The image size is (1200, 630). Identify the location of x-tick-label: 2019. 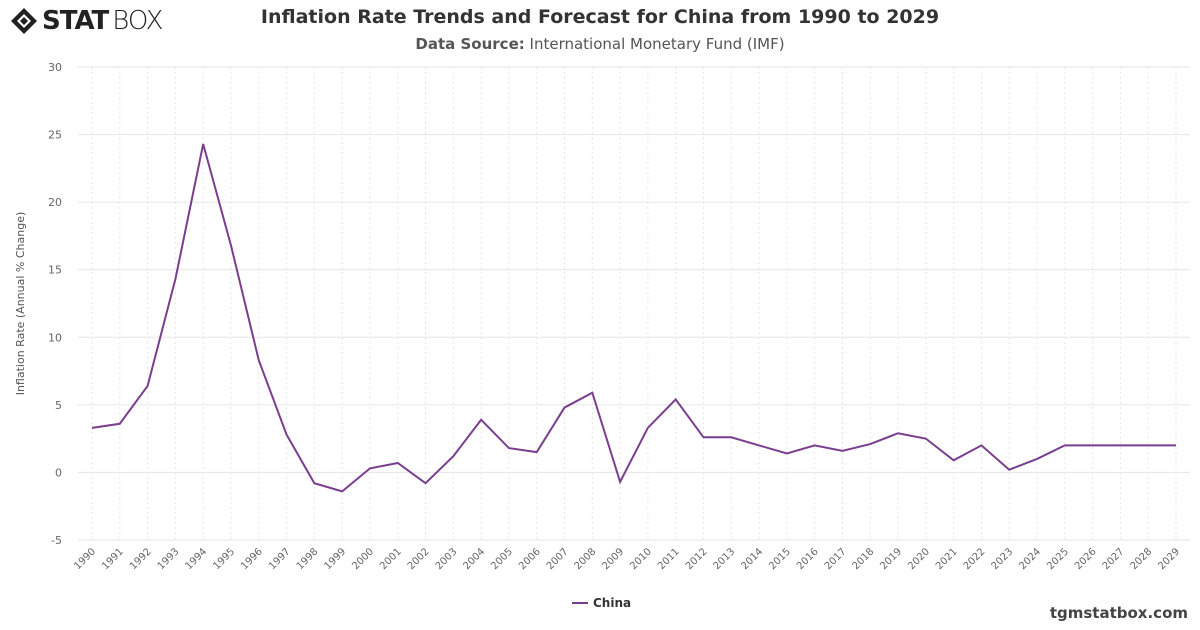
(891, 559).